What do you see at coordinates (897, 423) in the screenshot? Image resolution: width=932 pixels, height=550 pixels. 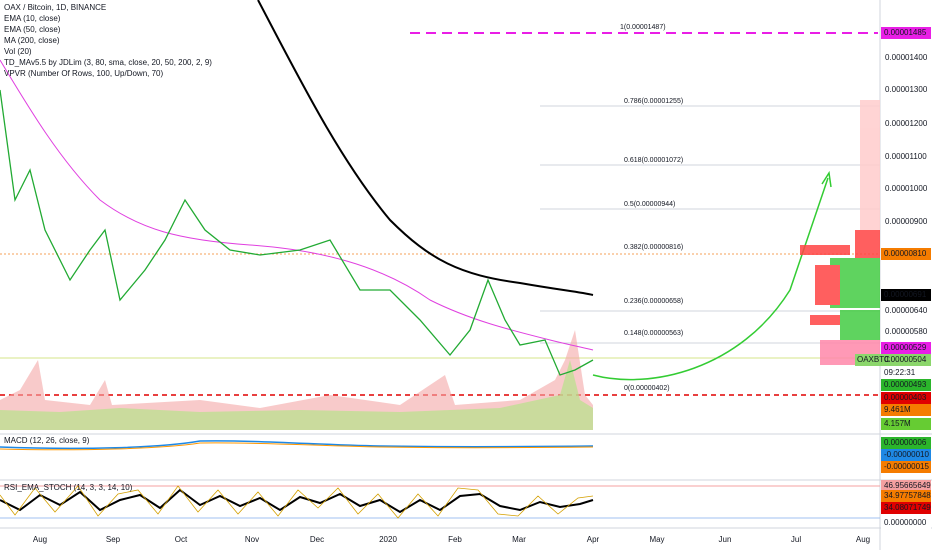 I see `price-tag: 4.157M` at bounding box center [897, 423].